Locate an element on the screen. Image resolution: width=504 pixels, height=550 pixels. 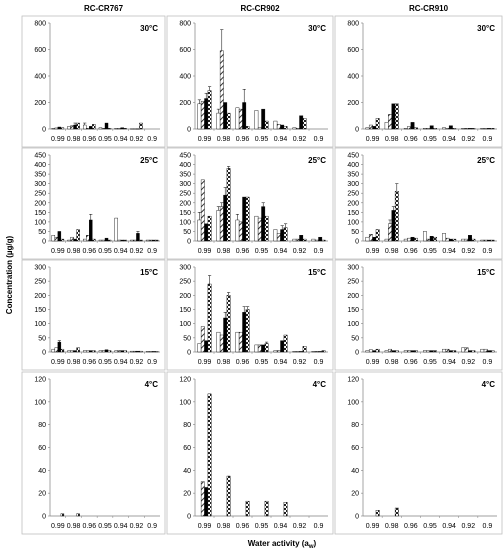
y-tick-label: 80 is located at coordinates (187, 425).